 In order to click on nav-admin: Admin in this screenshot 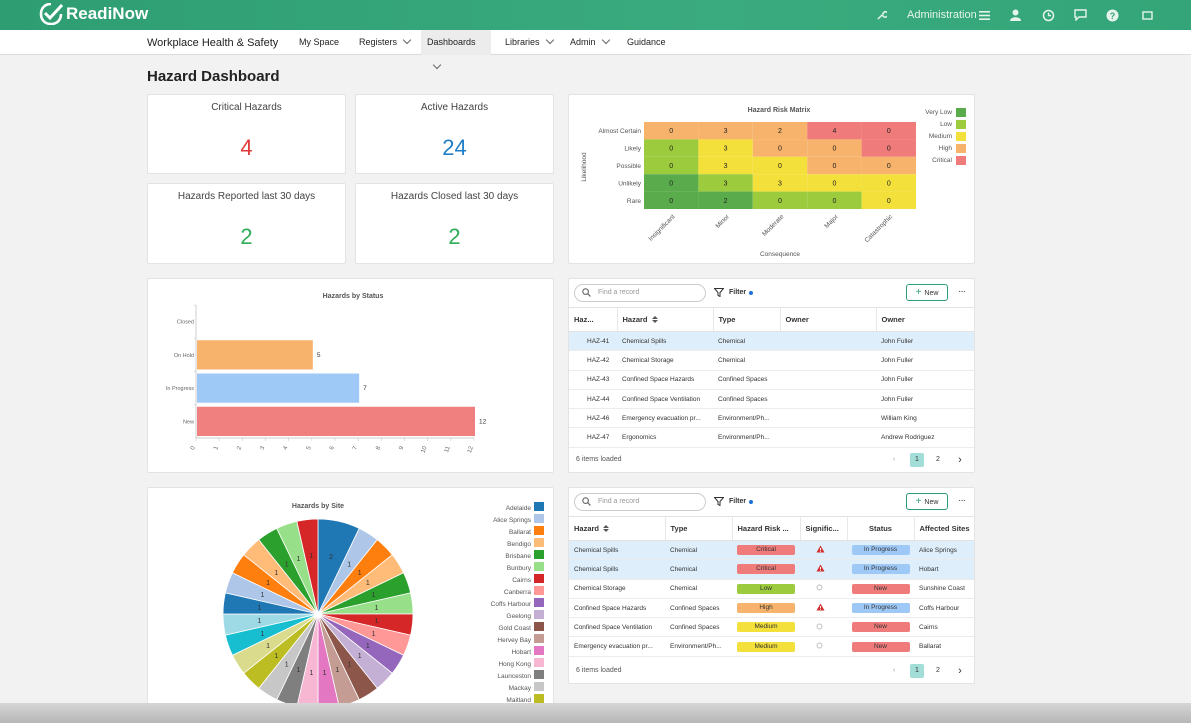, I will do `click(589, 42)`.